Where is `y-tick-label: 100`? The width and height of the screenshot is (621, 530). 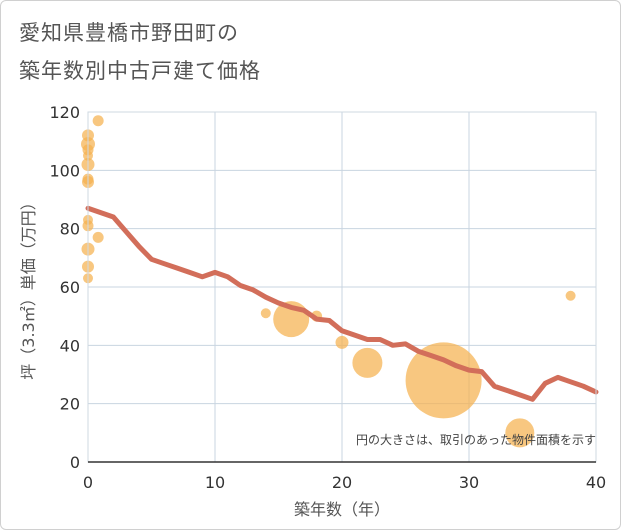
y-tick-label: 100 is located at coordinates (64, 170).